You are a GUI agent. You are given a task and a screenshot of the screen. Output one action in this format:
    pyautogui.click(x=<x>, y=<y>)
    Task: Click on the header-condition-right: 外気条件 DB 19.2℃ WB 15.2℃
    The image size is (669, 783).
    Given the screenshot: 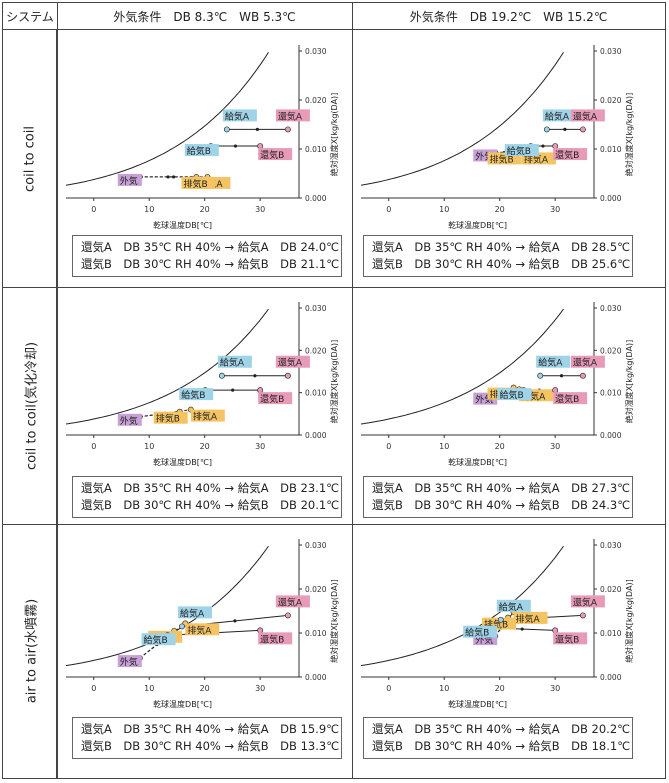 What is the action you would take?
    pyautogui.click(x=508, y=16)
    